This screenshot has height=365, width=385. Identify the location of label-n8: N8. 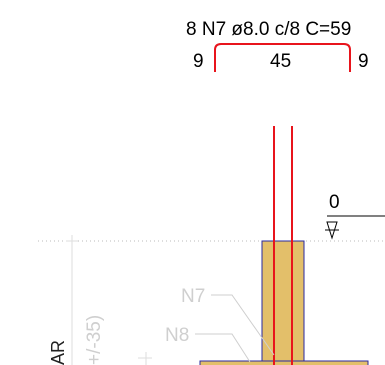
(177, 335).